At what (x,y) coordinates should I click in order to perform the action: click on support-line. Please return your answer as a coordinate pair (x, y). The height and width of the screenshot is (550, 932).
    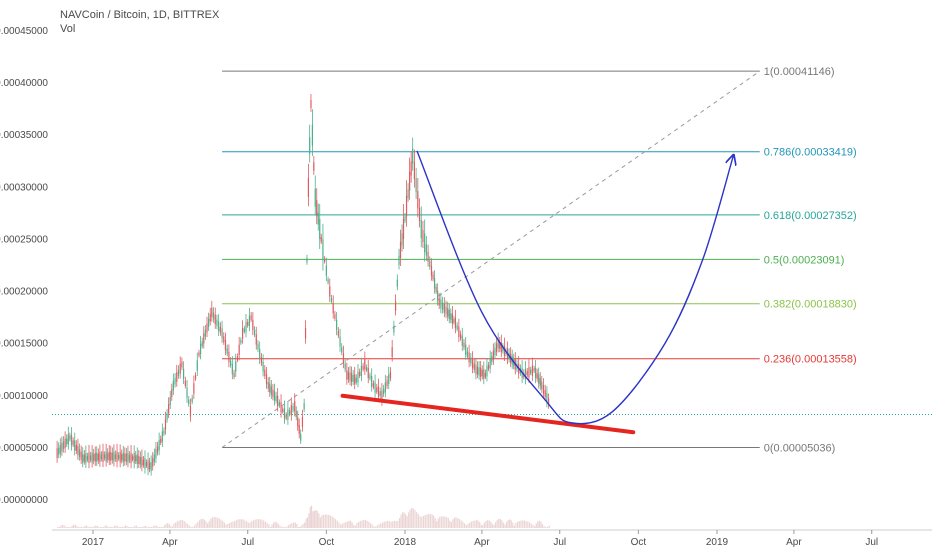
    Looking at the image, I should click on (488, 414).